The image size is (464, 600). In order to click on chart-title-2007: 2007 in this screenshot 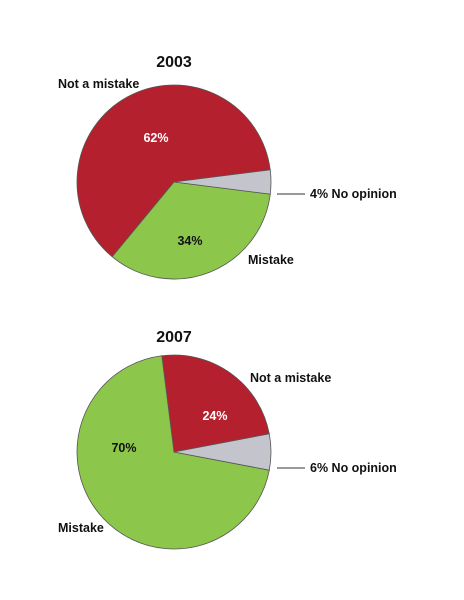, I will do `click(174, 337)`.